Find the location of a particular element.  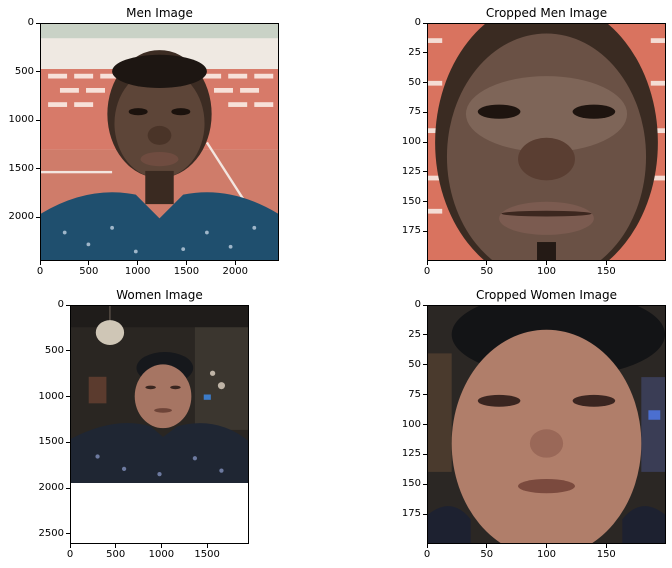

cropped-women-image-frame is located at coordinates (546, 424).